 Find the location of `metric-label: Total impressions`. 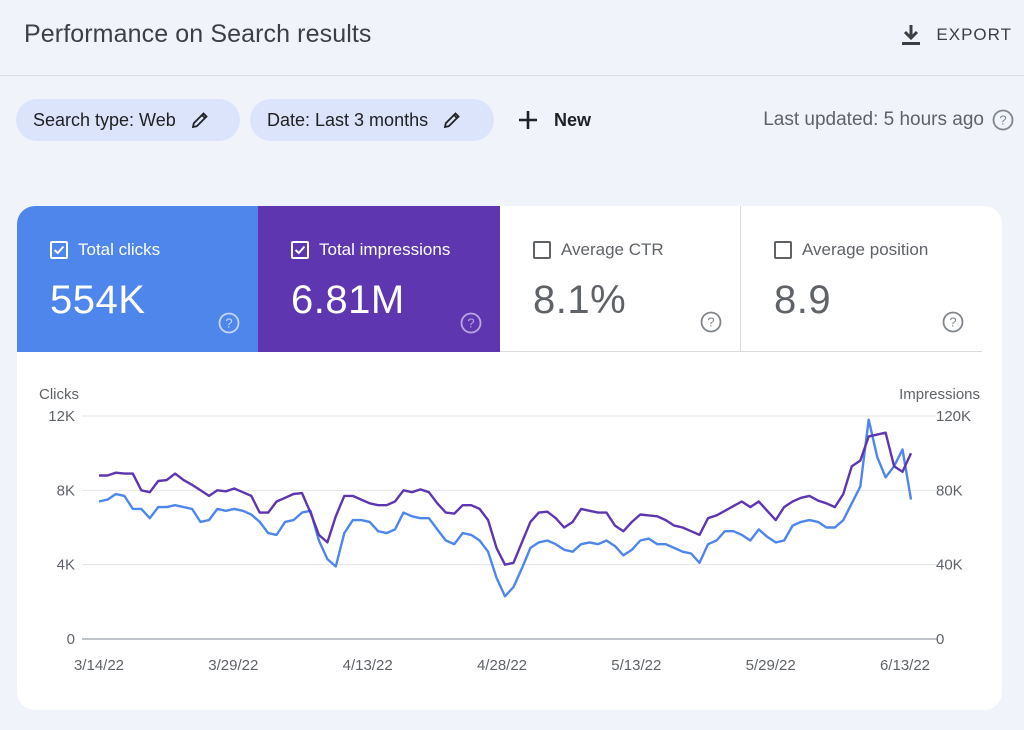

metric-label: Total impressions is located at coordinates (385, 249).